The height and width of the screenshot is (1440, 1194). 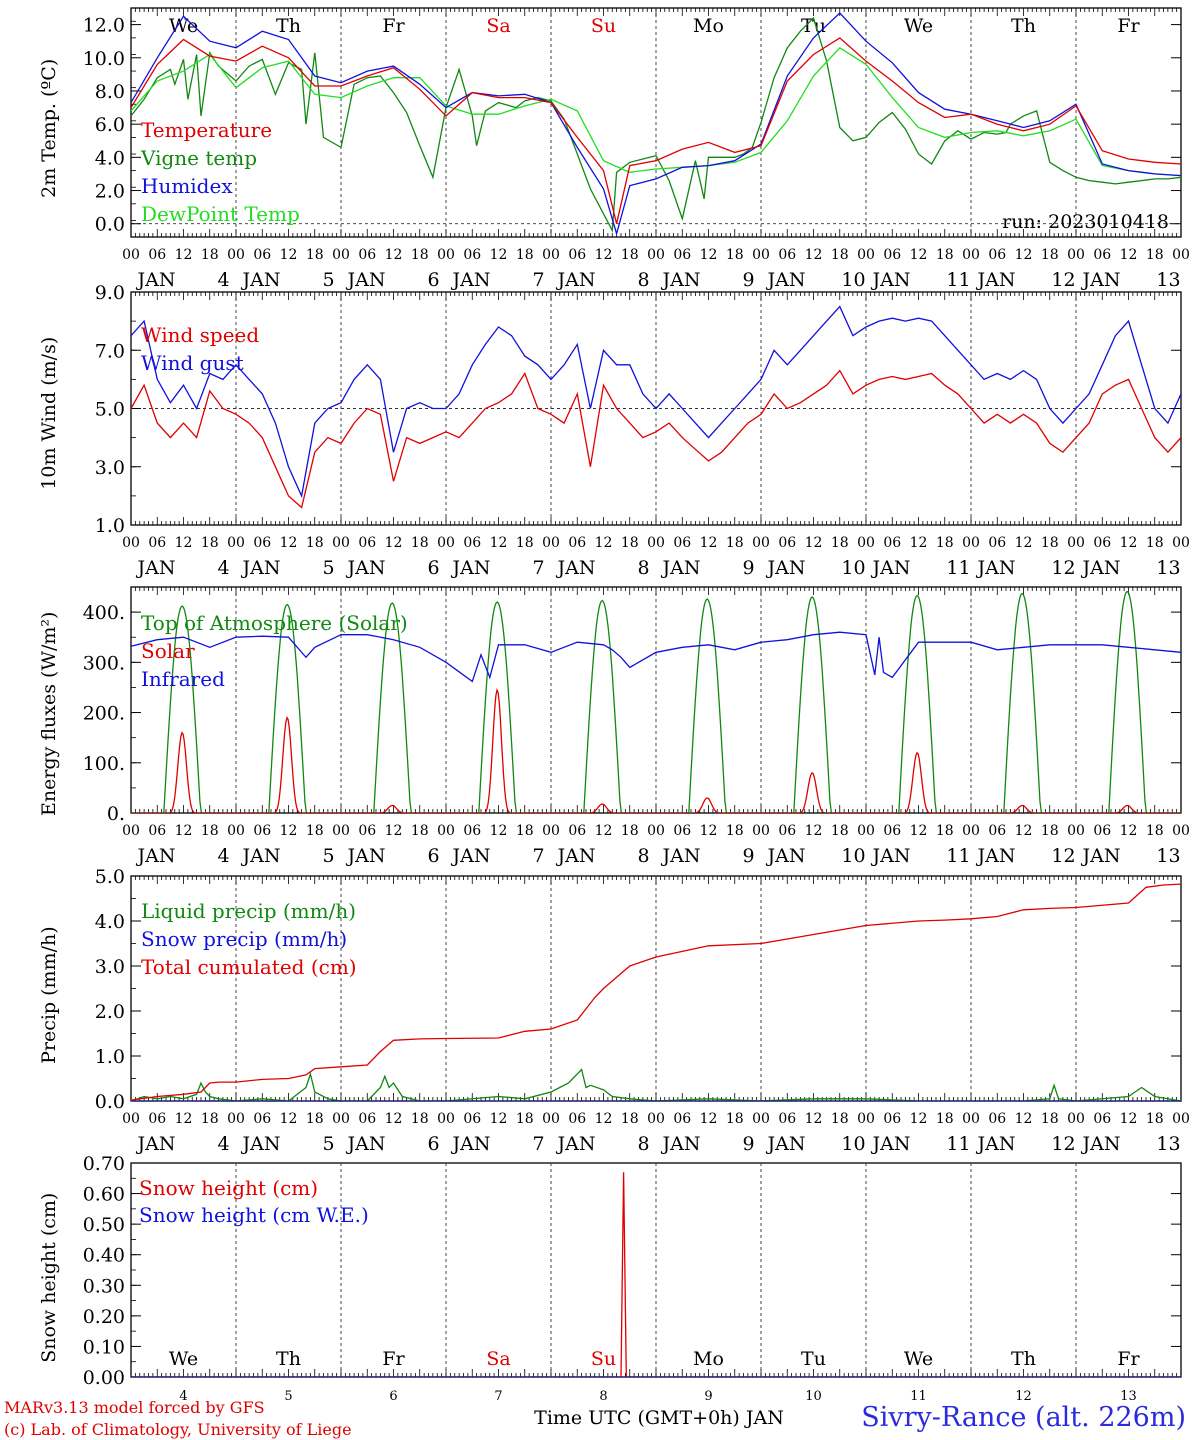 I want to click on x-day-label: 4, so click(x=223, y=856).